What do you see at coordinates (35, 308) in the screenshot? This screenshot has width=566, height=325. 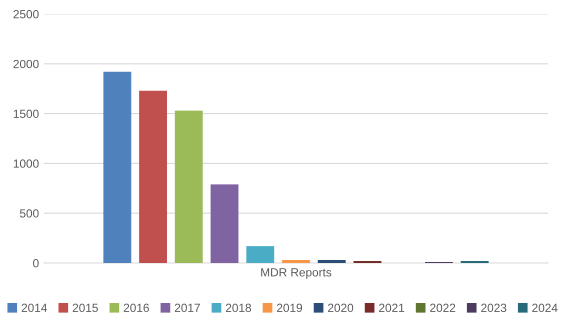 I see `legend-label: 2014` at bounding box center [35, 308].